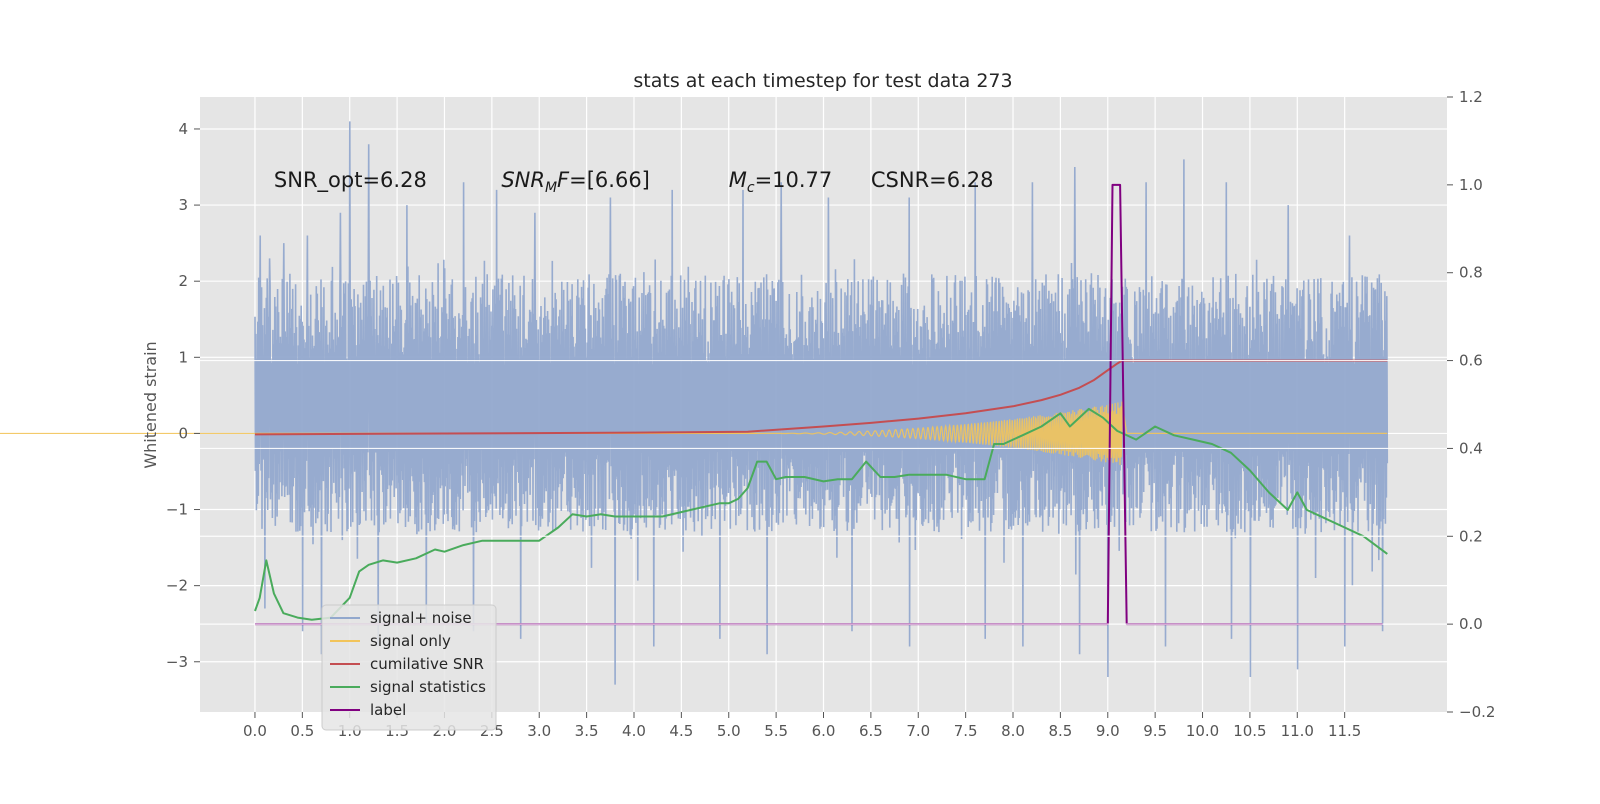 This screenshot has width=1600, height=804. I want to click on legend-label-2: cumilative SNR, so click(427, 664).